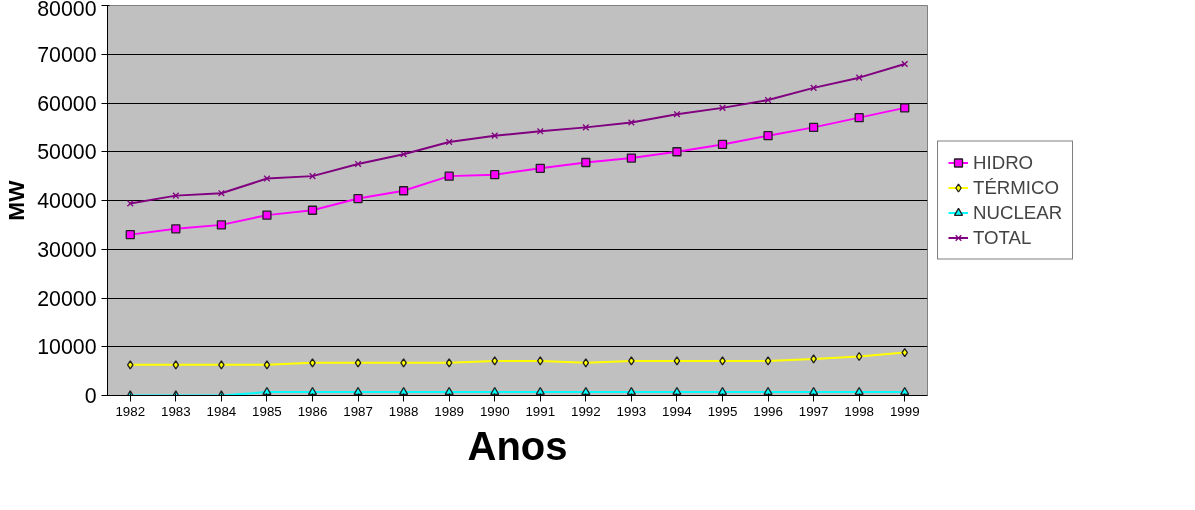 The height and width of the screenshot is (510, 1195). What do you see at coordinates (813, 411) in the screenshot?
I see `x-tick-label: 1997` at bounding box center [813, 411].